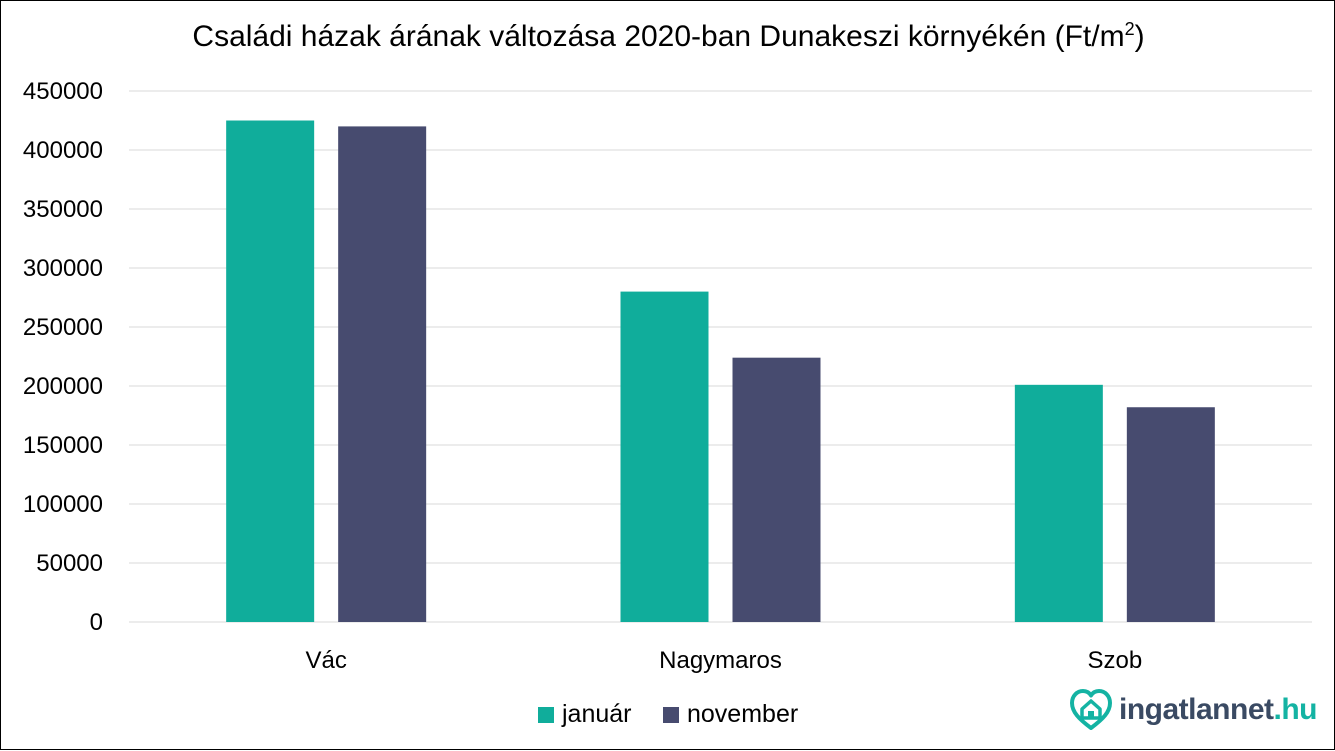  I want to click on legend-label-january: január, so click(597, 714).